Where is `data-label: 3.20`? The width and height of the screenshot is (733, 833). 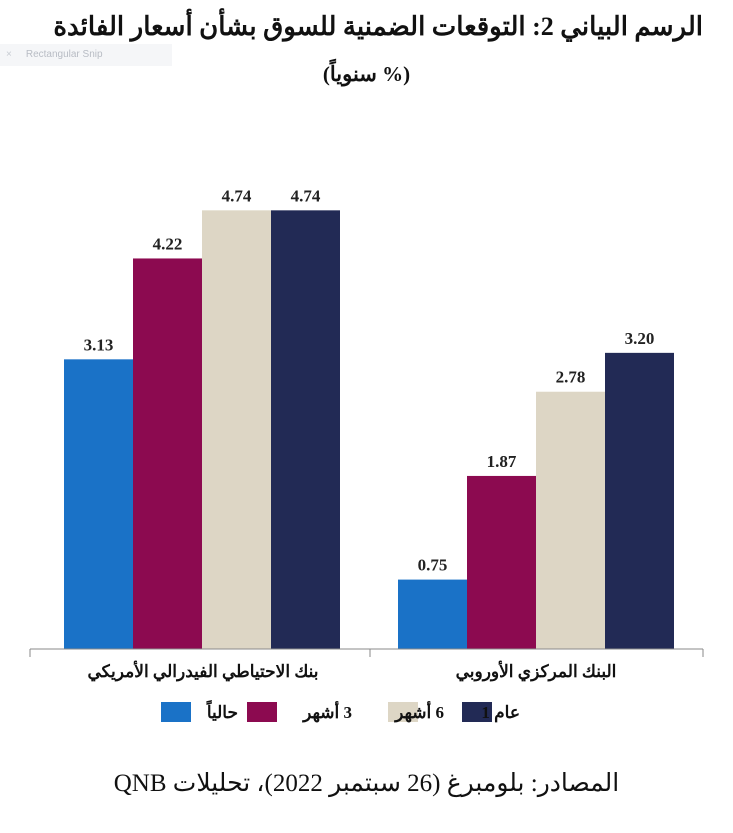 data-label: 3.20 is located at coordinates (640, 338).